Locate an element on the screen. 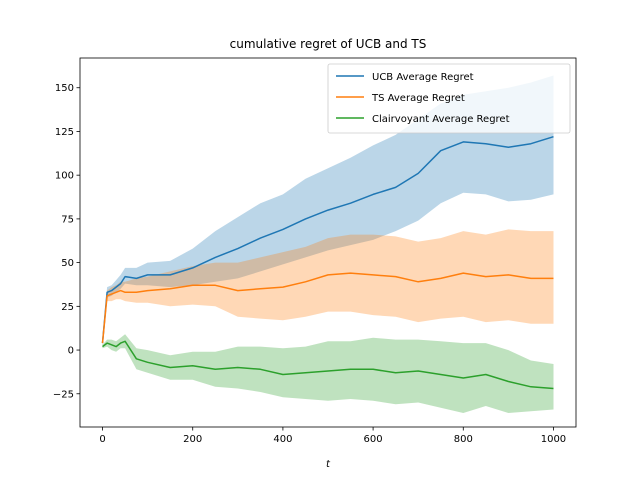  y-tick-label: 75 is located at coordinates (67, 219).